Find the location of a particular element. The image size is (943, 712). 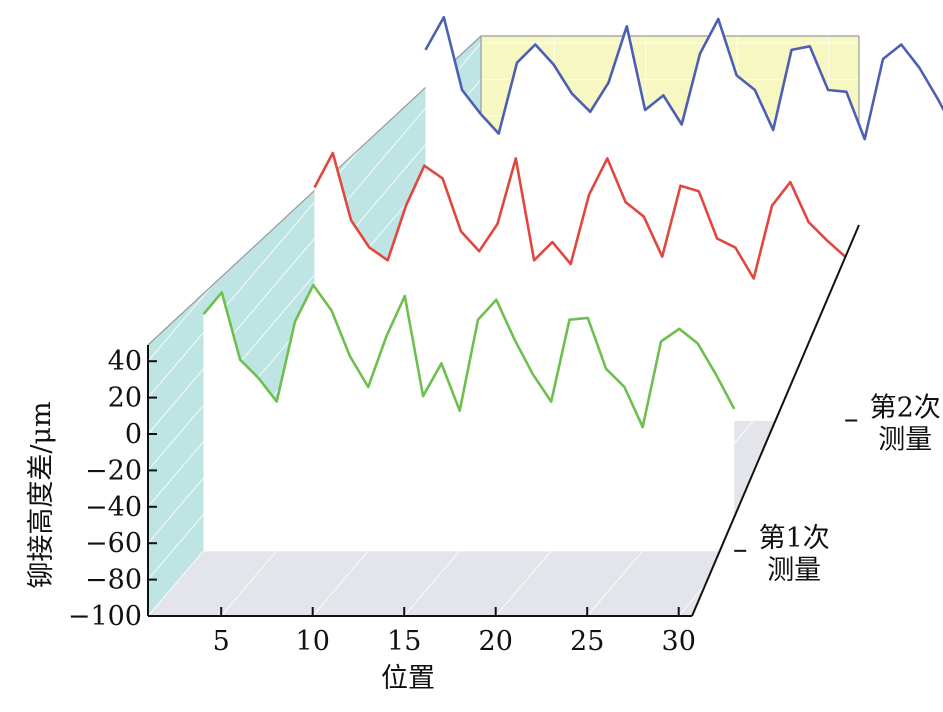

series-1-line is located at coordinates (469, 356).